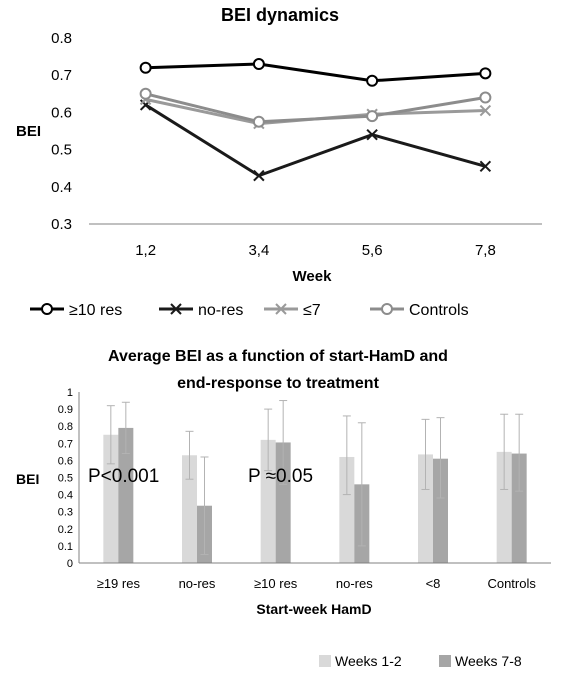 This screenshot has width=563, height=678. I want to click on legend-marker-no-res-stroke-b, so click(176, 309).